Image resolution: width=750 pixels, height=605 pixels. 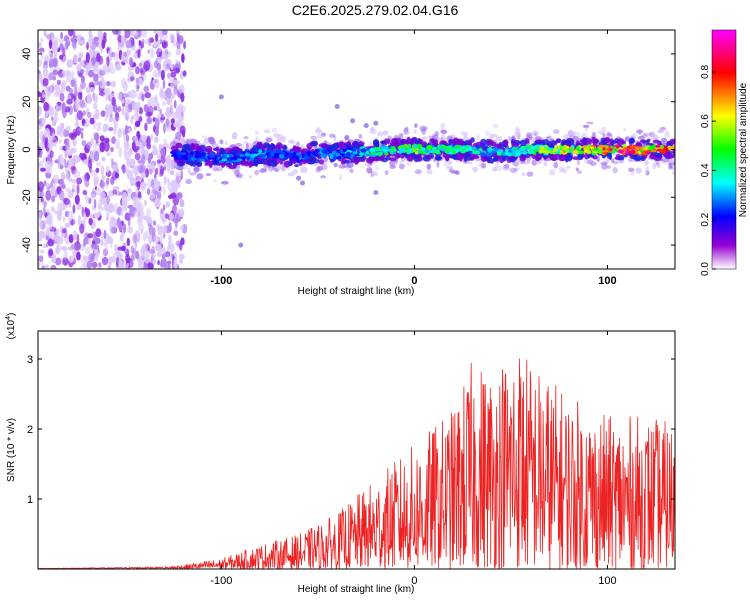 What do you see at coordinates (375, 10) in the screenshot?
I see `figure-title: C2E6.2025.279.02.04.G16` at bounding box center [375, 10].